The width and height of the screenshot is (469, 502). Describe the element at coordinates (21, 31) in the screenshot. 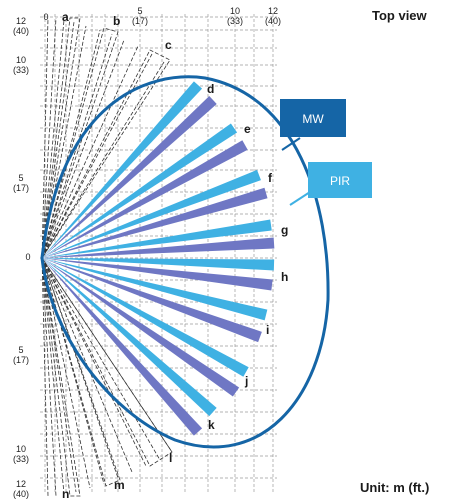

I see `tick-left-12-ft: (40)` at that location.